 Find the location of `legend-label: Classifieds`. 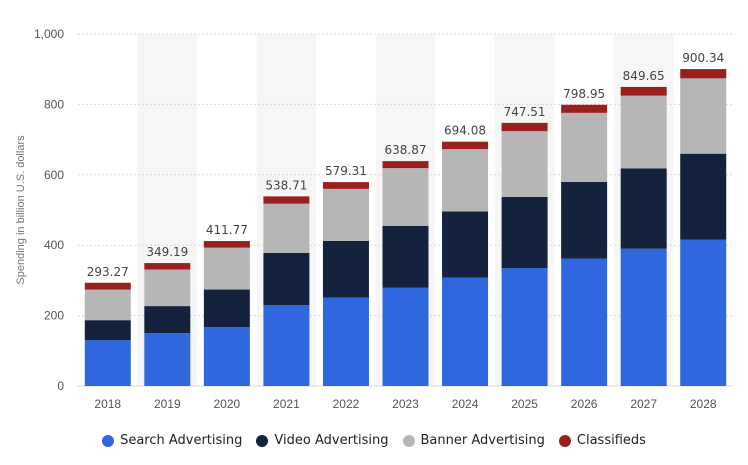

legend-label: Classifieds is located at coordinates (611, 440).